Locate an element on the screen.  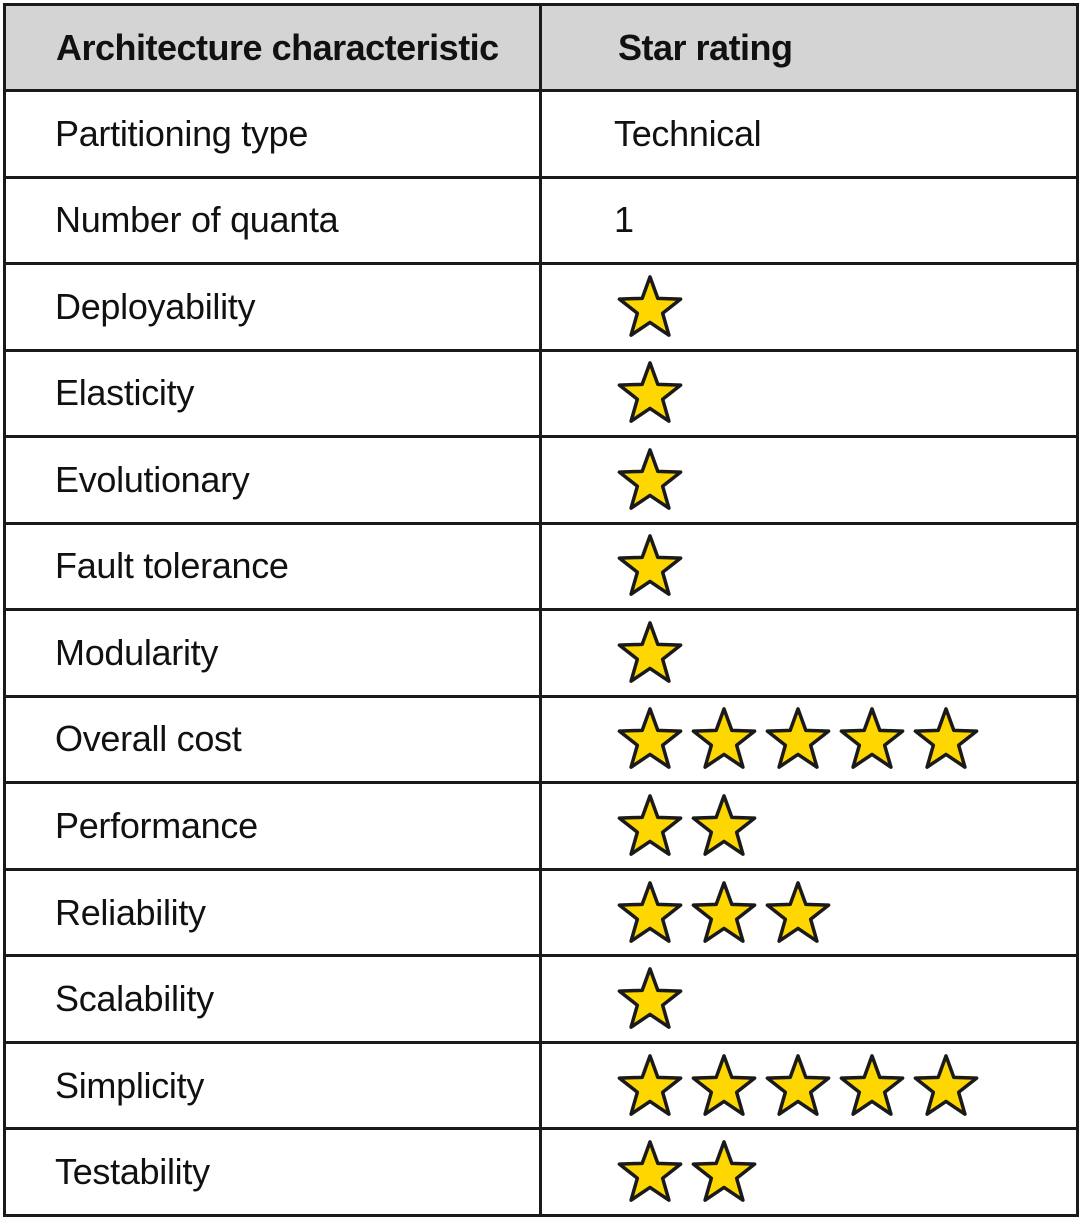
characteristic-name: Number of quanta is located at coordinates (272, 220).